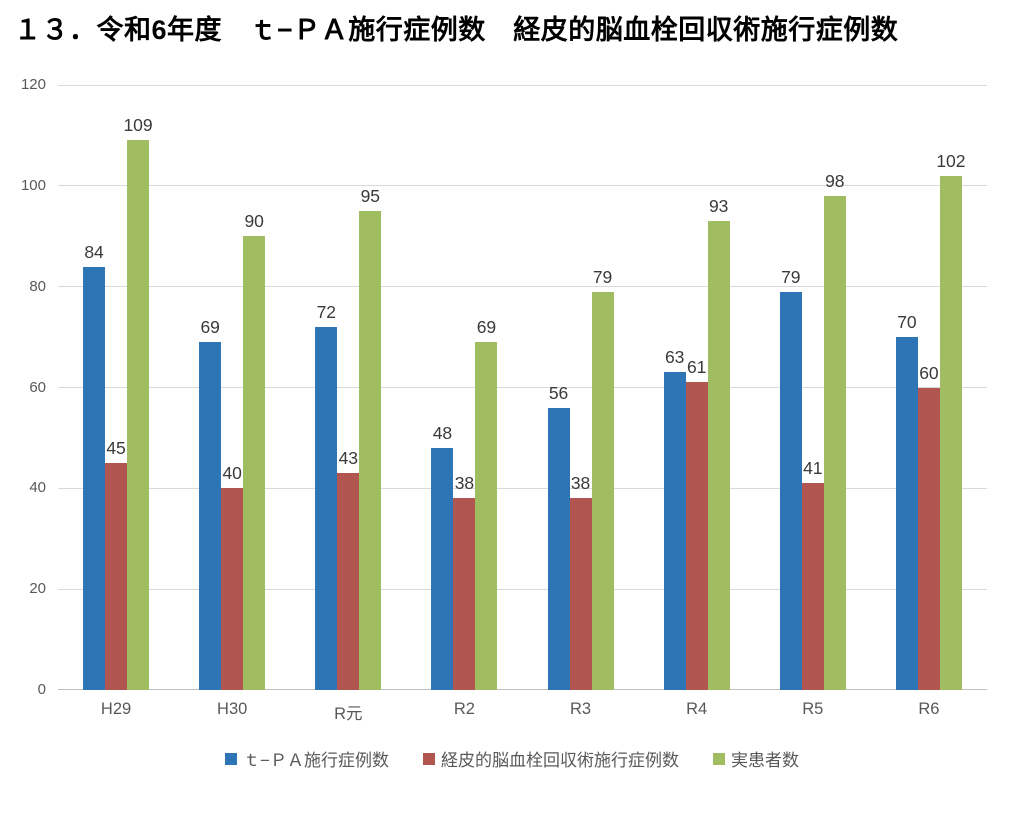 The width and height of the screenshot is (1024, 817). I want to click on x-axis-category-label: R6, so click(929, 709).